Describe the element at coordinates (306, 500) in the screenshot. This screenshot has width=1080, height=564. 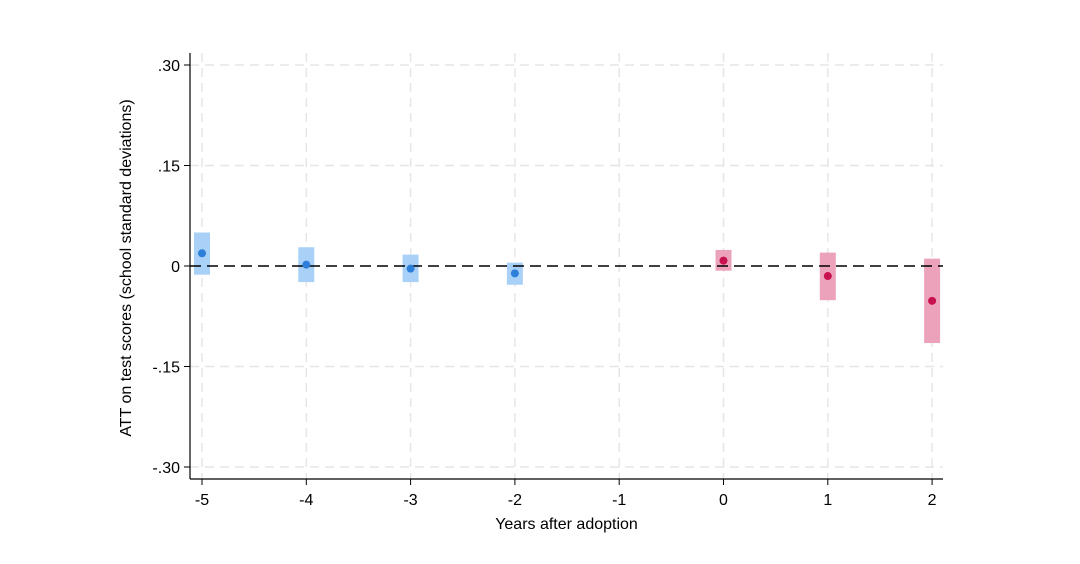
I see `x-tick-label: -4` at that location.